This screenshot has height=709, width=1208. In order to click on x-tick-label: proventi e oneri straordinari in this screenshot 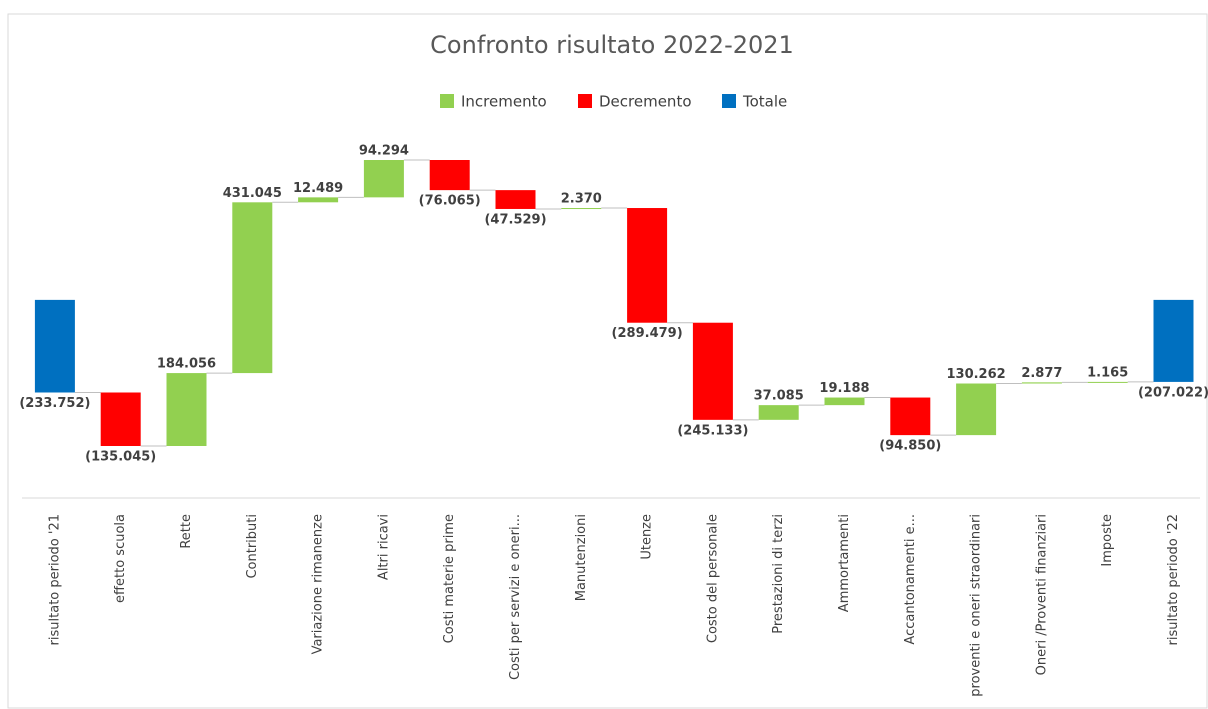, I will do `click(976, 605)`.